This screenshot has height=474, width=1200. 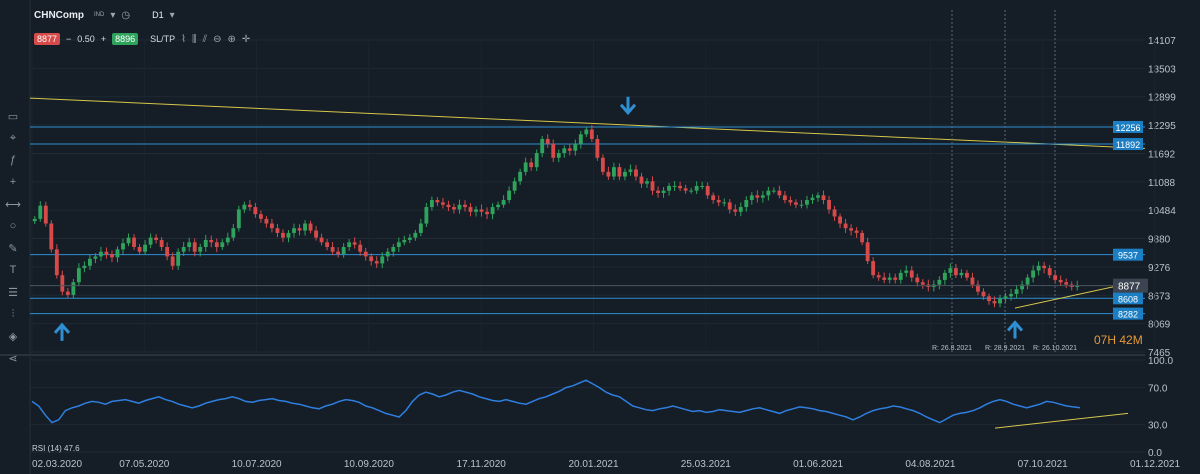 I want to click on plus-icon: +, so click(x=13, y=182).